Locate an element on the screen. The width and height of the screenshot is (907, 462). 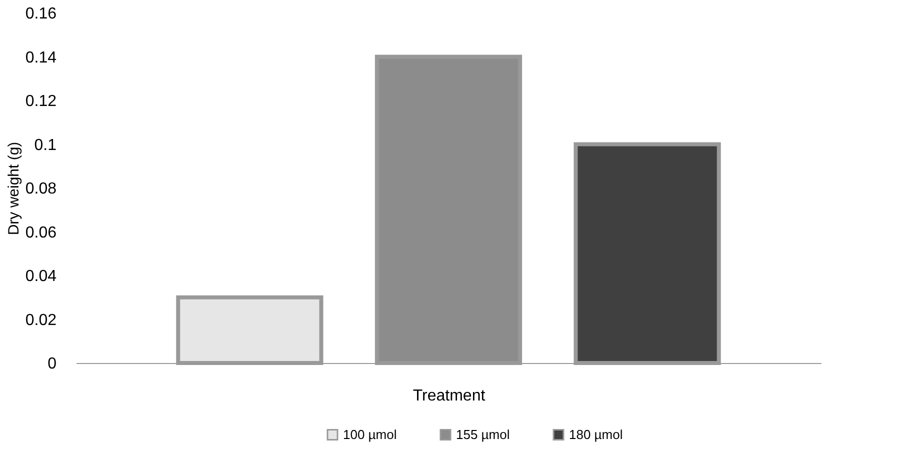
y-tick-label: 0.16 is located at coordinates (41, 14).